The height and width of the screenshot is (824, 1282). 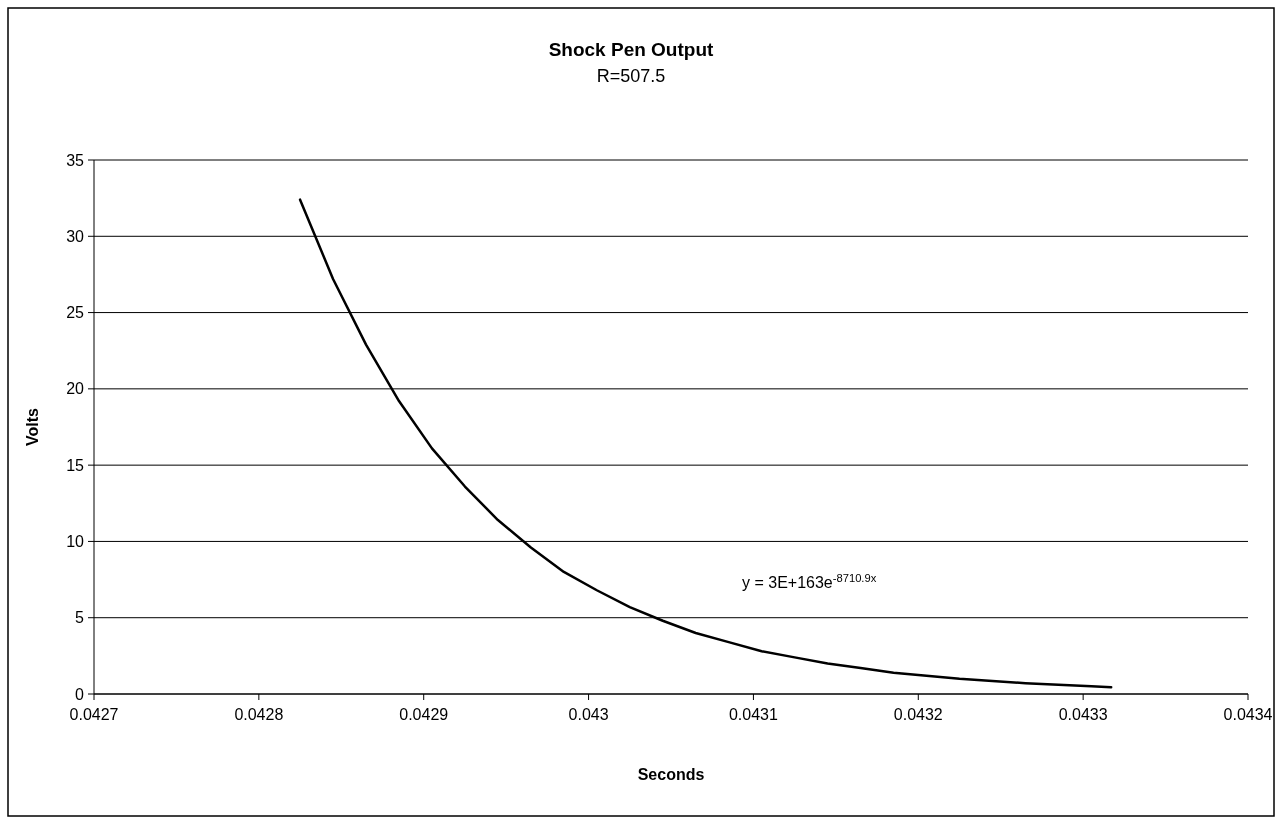 What do you see at coordinates (424, 714) in the screenshot?
I see `x-tick-label: 0.0429` at bounding box center [424, 714].